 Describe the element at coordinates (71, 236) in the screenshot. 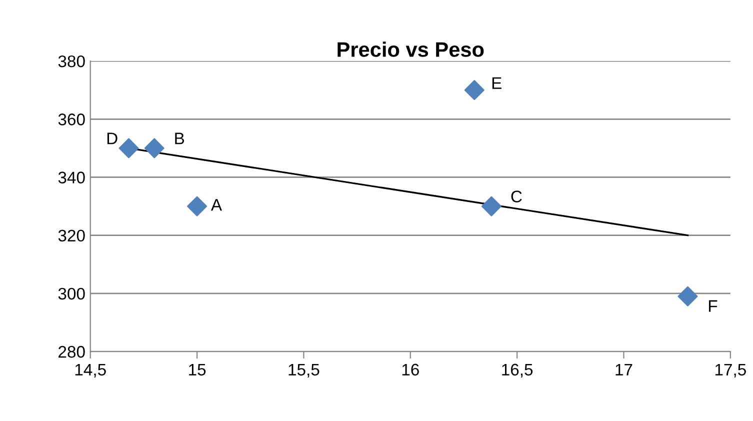

I see `y-tick-label: 320` at that location.